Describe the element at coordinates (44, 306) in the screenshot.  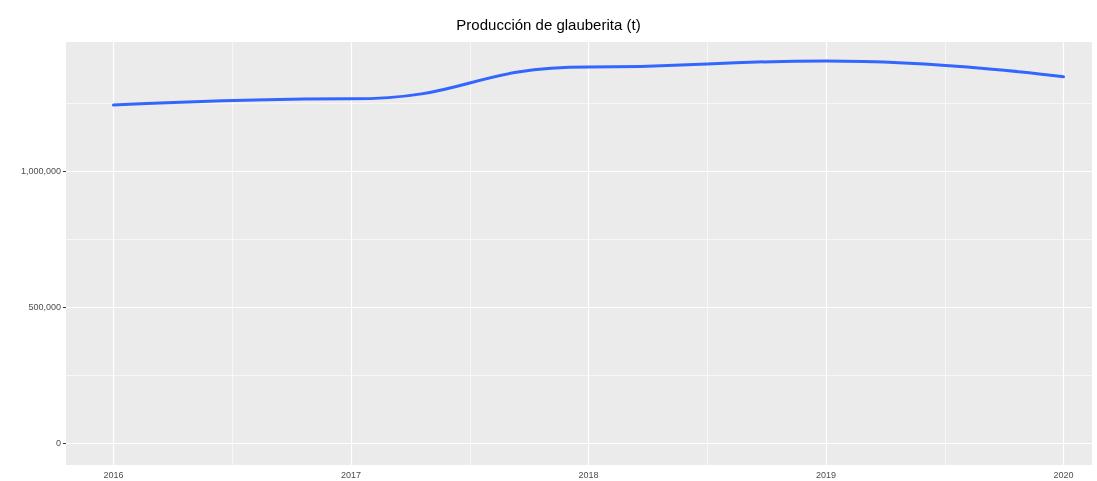
I see `y-tick-label: 500,000` at that location.